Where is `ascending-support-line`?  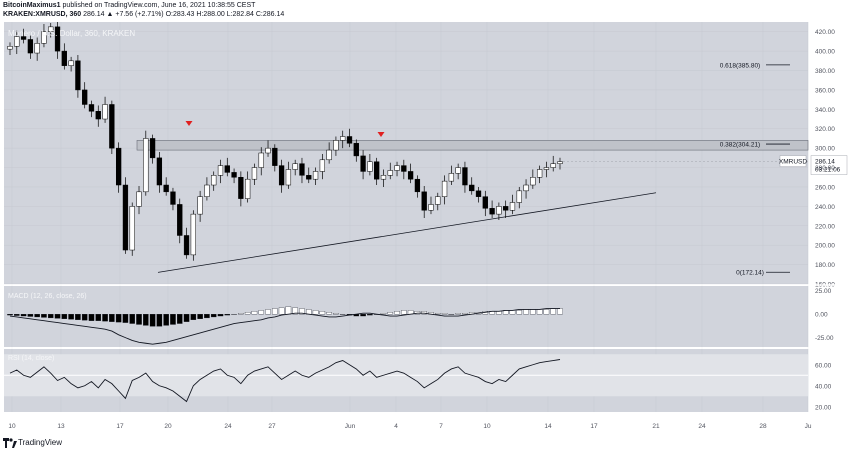 ascending-support-line is located at coordinates (407, 232).